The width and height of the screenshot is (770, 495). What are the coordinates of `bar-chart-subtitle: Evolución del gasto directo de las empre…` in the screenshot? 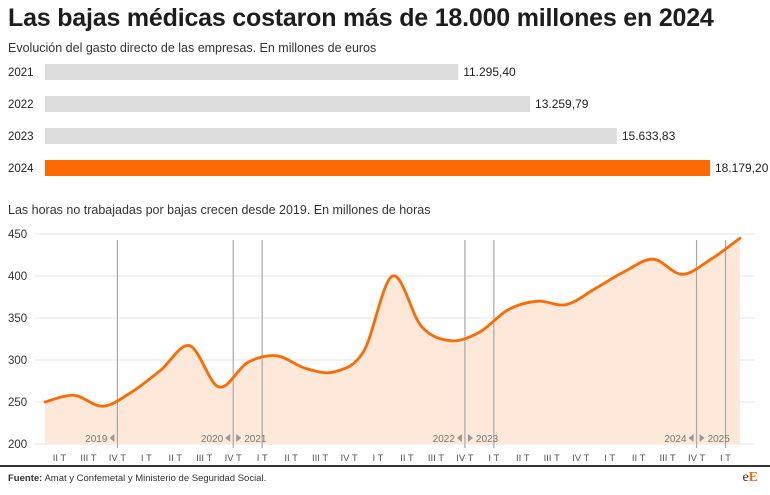 It's located at (192, 48).